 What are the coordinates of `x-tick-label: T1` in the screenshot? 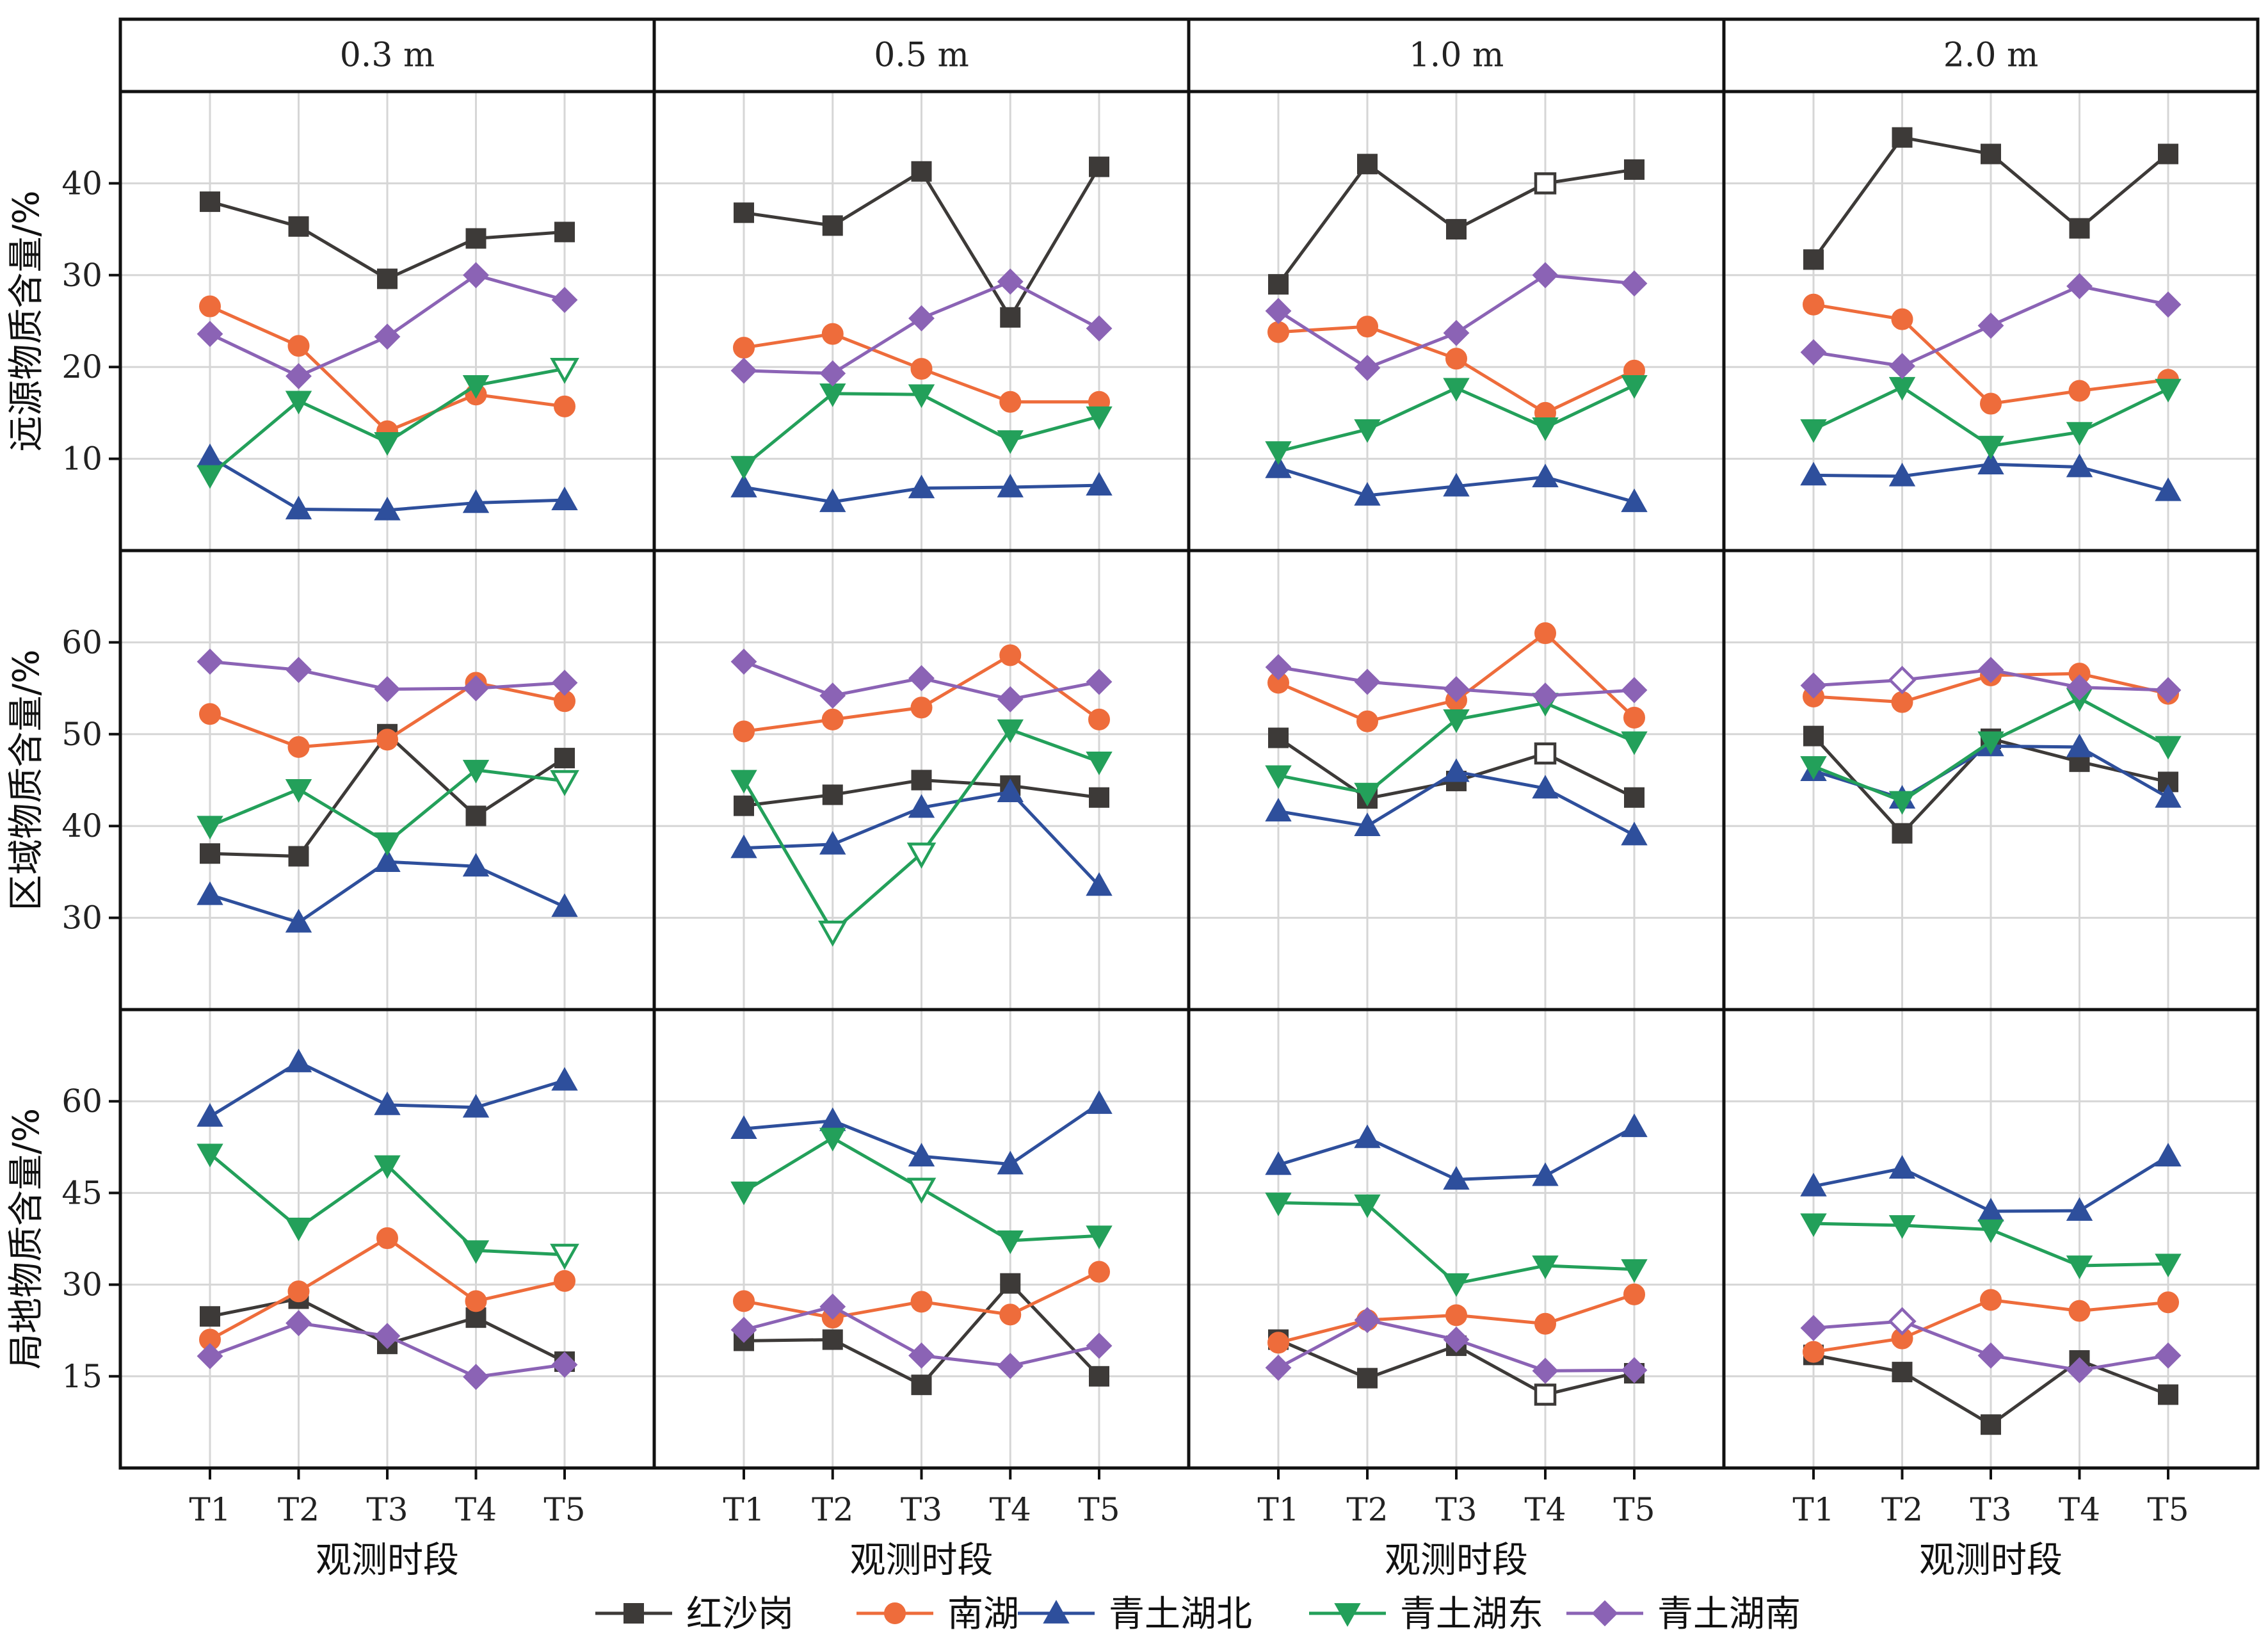 It's located at (1278, 1509).